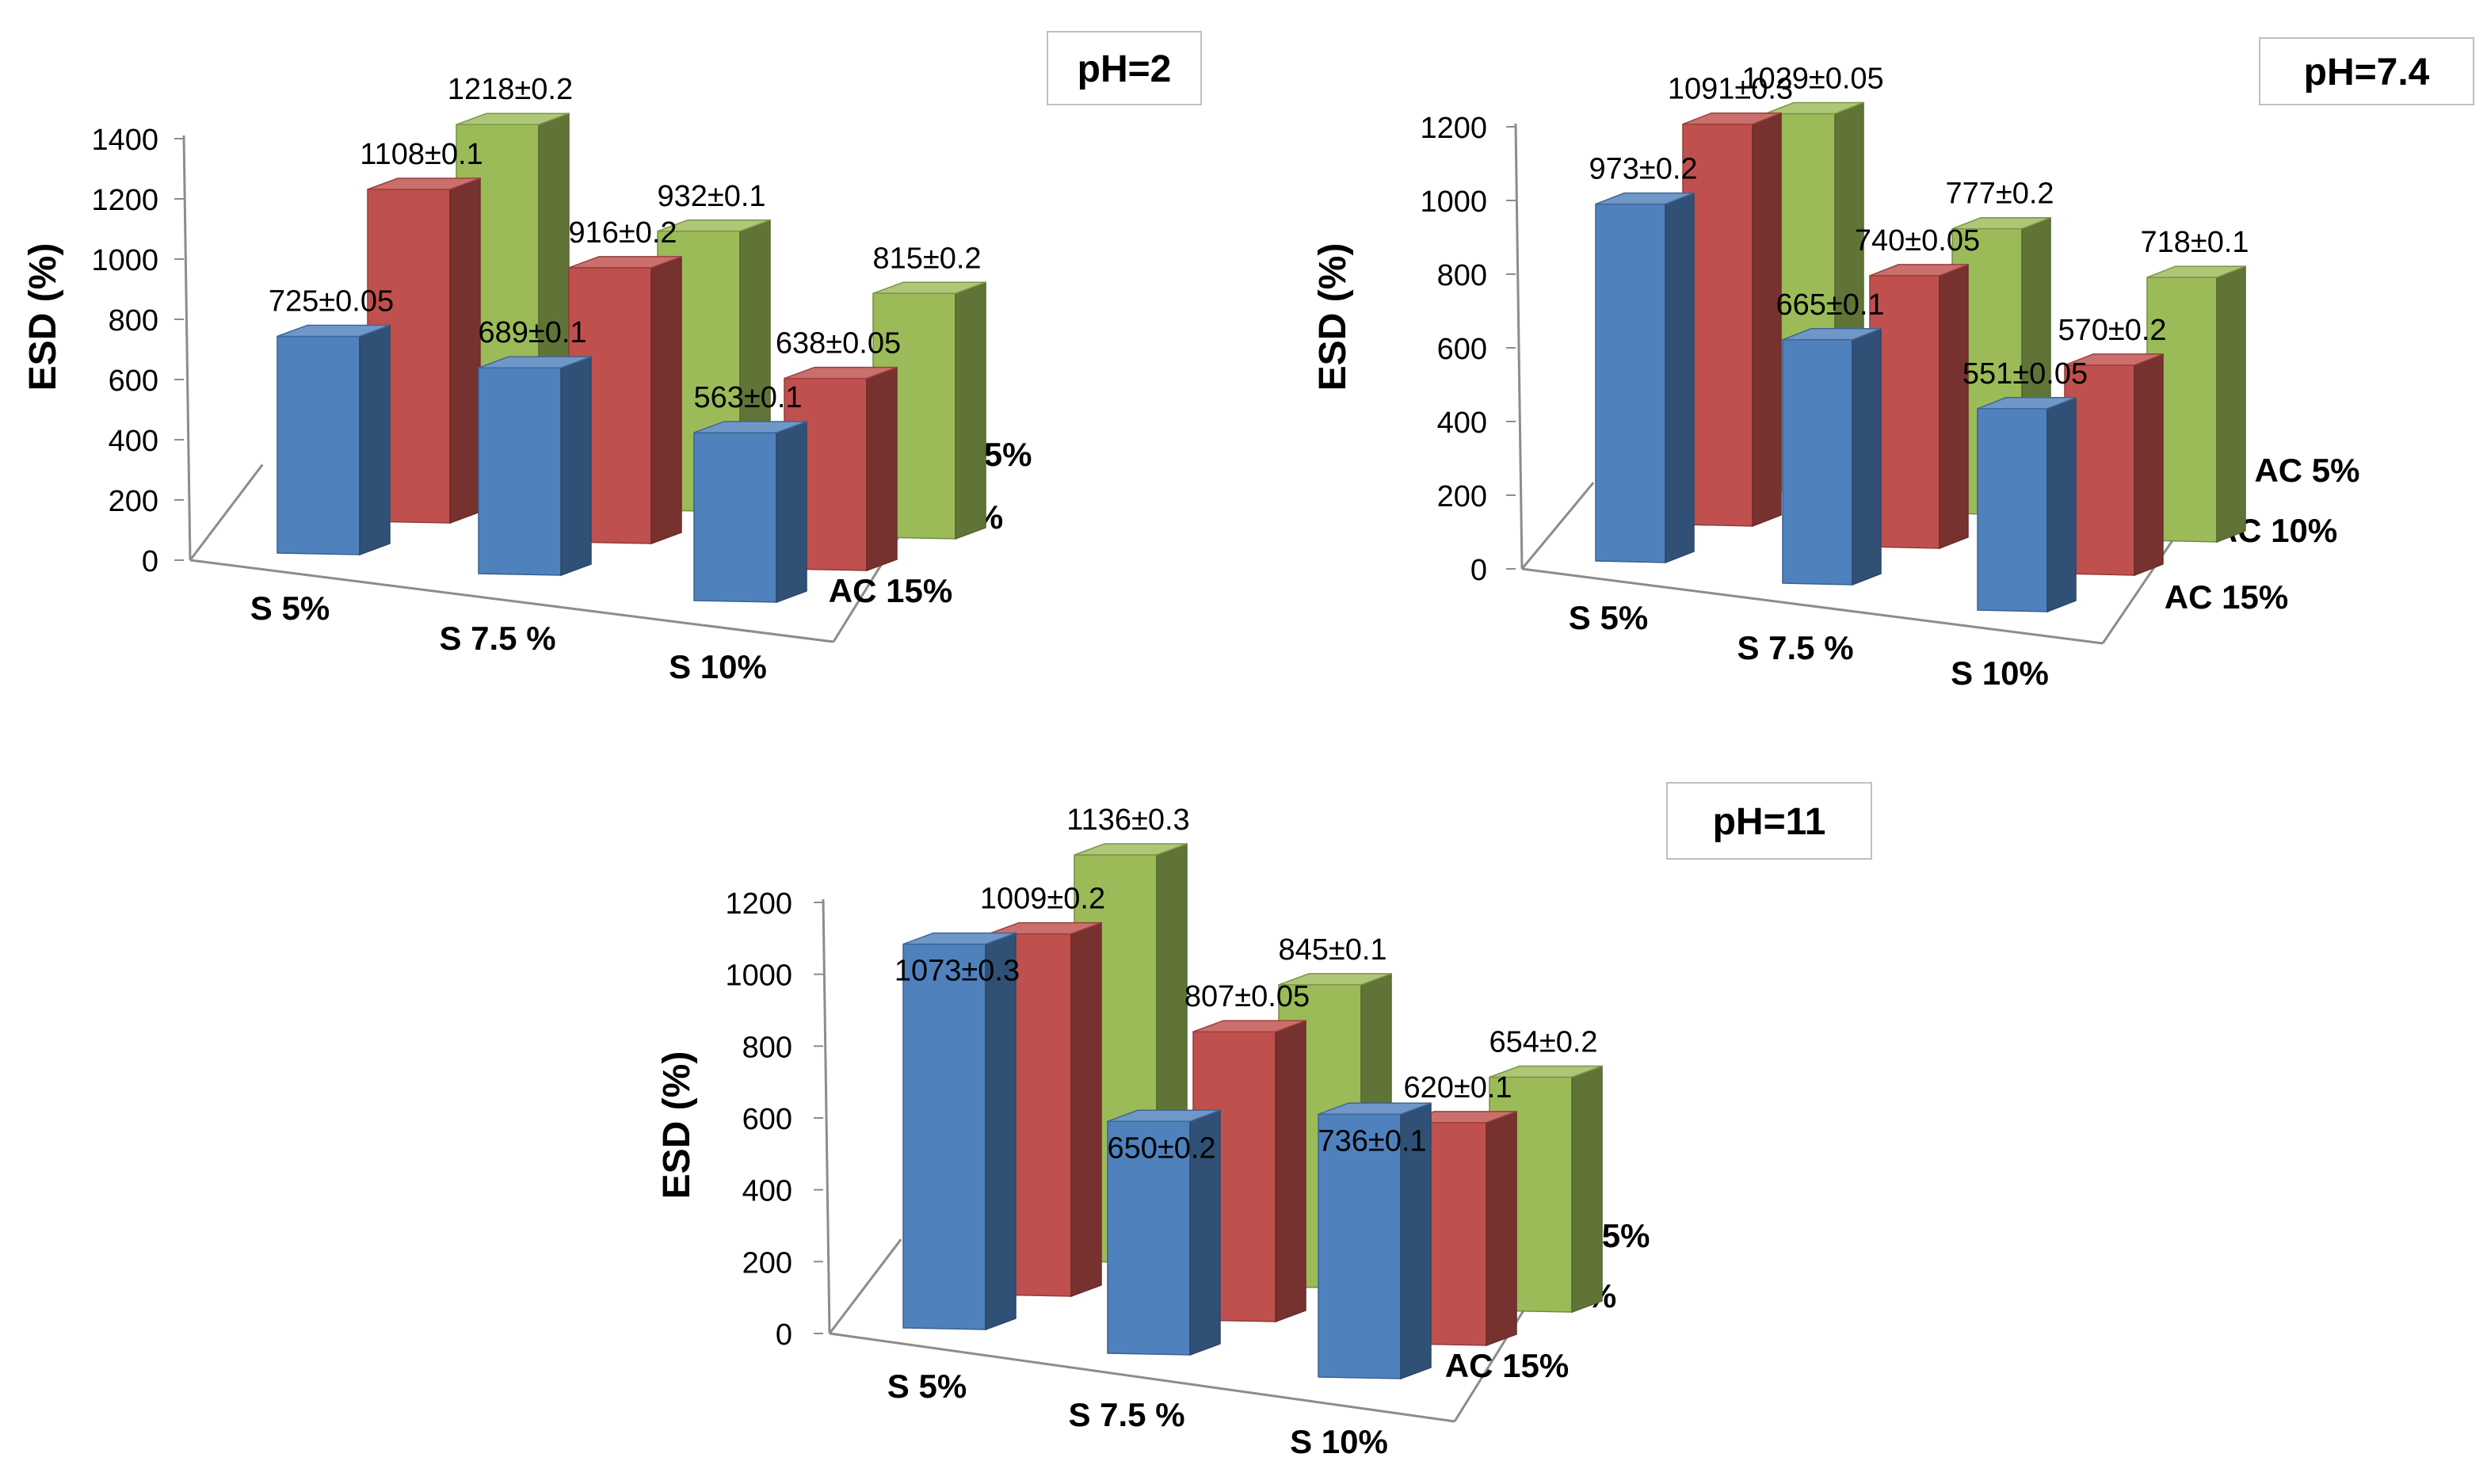 This screenshot has height=1484, width=2487. I want to click on data-label: 620±0.1, so click(1457, 1087).